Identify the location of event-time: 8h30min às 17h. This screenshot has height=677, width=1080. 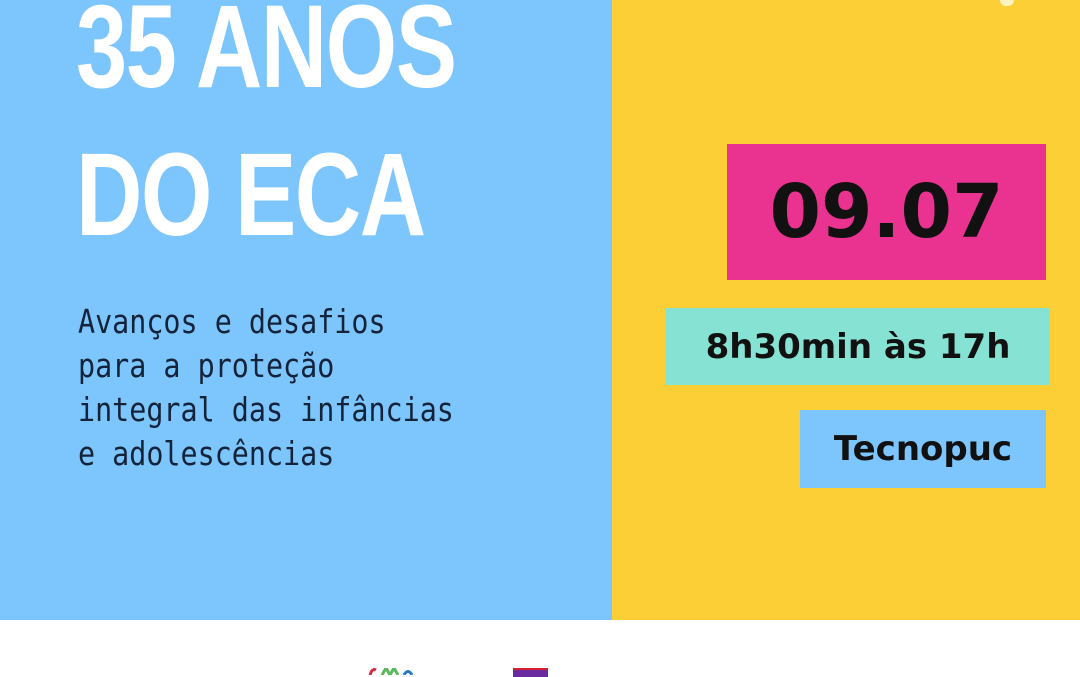
(858, 346).